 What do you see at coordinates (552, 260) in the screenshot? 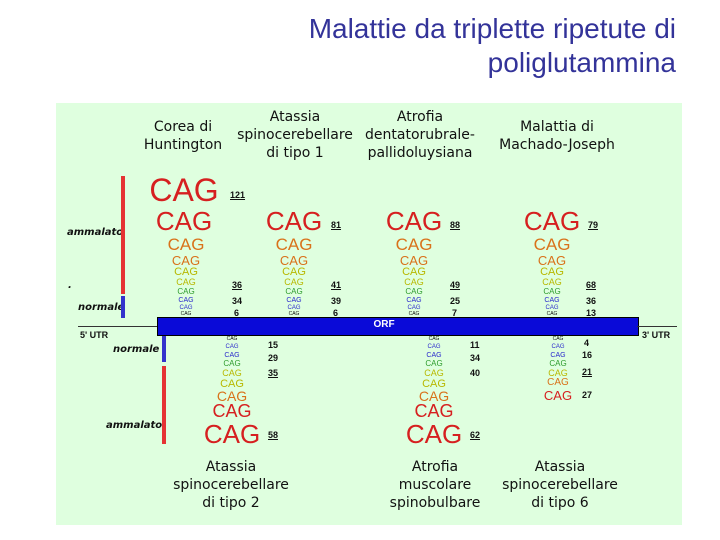
I see `cag-c4-r3: CAG` at bounding box center [552, 260].